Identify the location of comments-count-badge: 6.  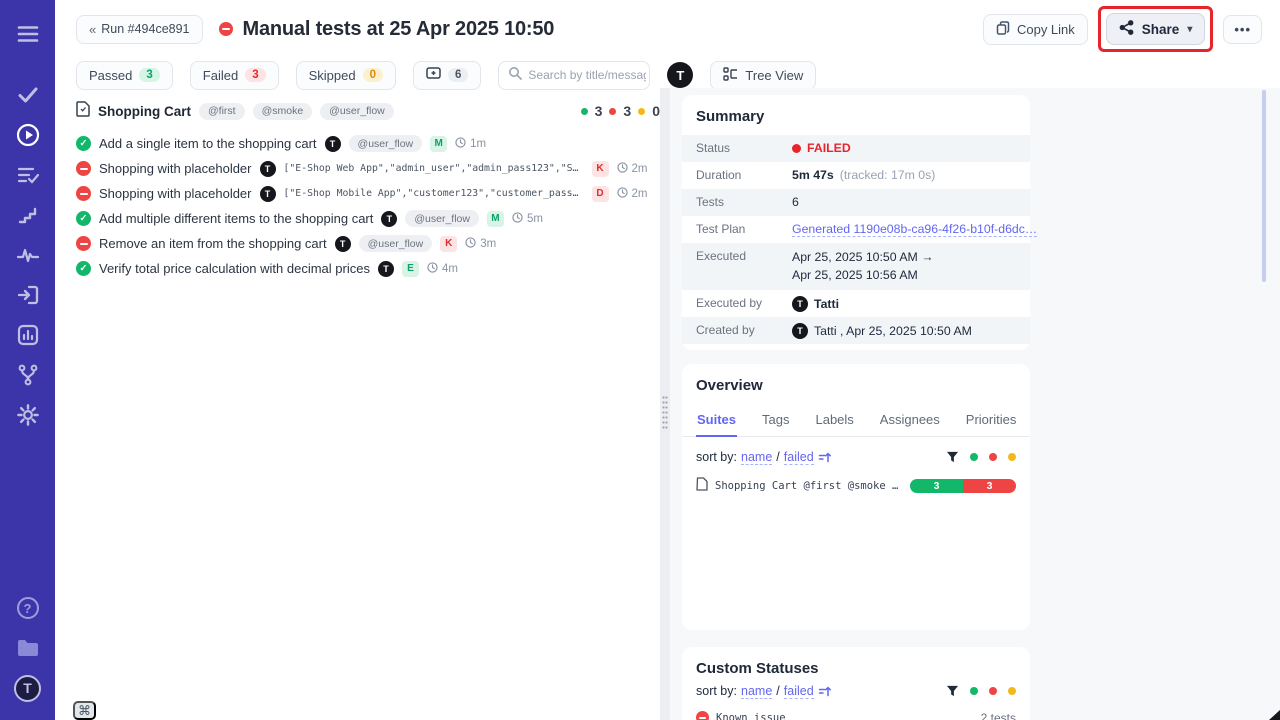
(458, 75).